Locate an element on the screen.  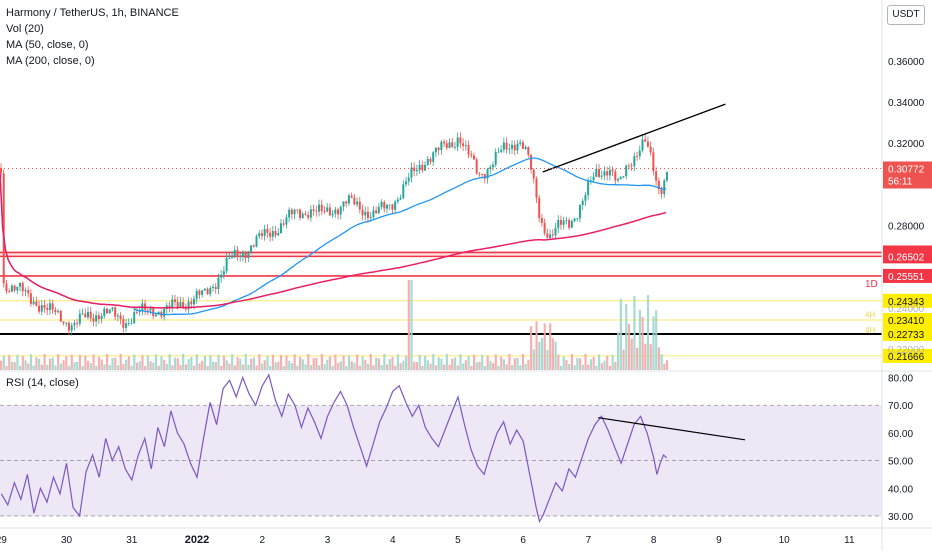
indicator-volume: Vol (20) is located at coordinates (25, 29).